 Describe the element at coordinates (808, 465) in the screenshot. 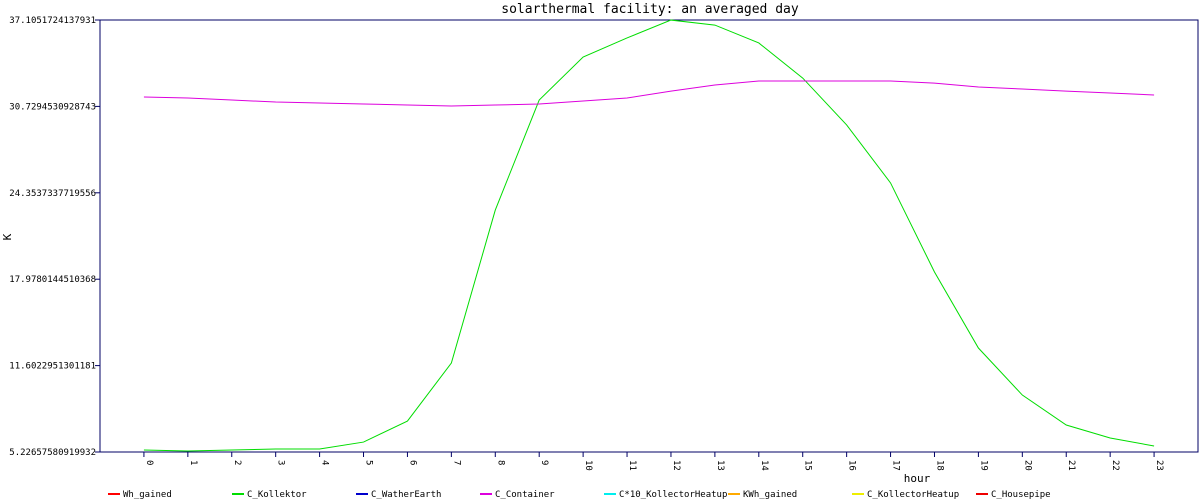

I see `x-tick-label: 15` at that location.